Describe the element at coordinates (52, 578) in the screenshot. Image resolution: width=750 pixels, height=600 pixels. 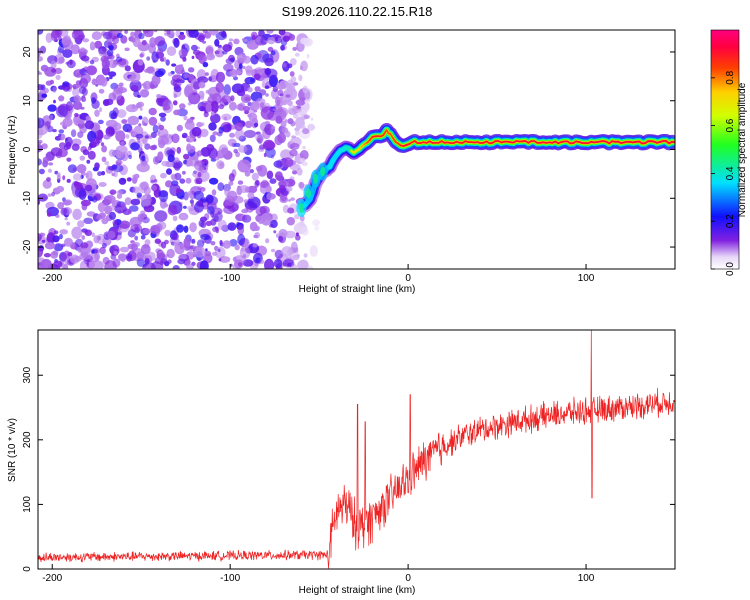
I see `x-tick-label: -200` at that location.